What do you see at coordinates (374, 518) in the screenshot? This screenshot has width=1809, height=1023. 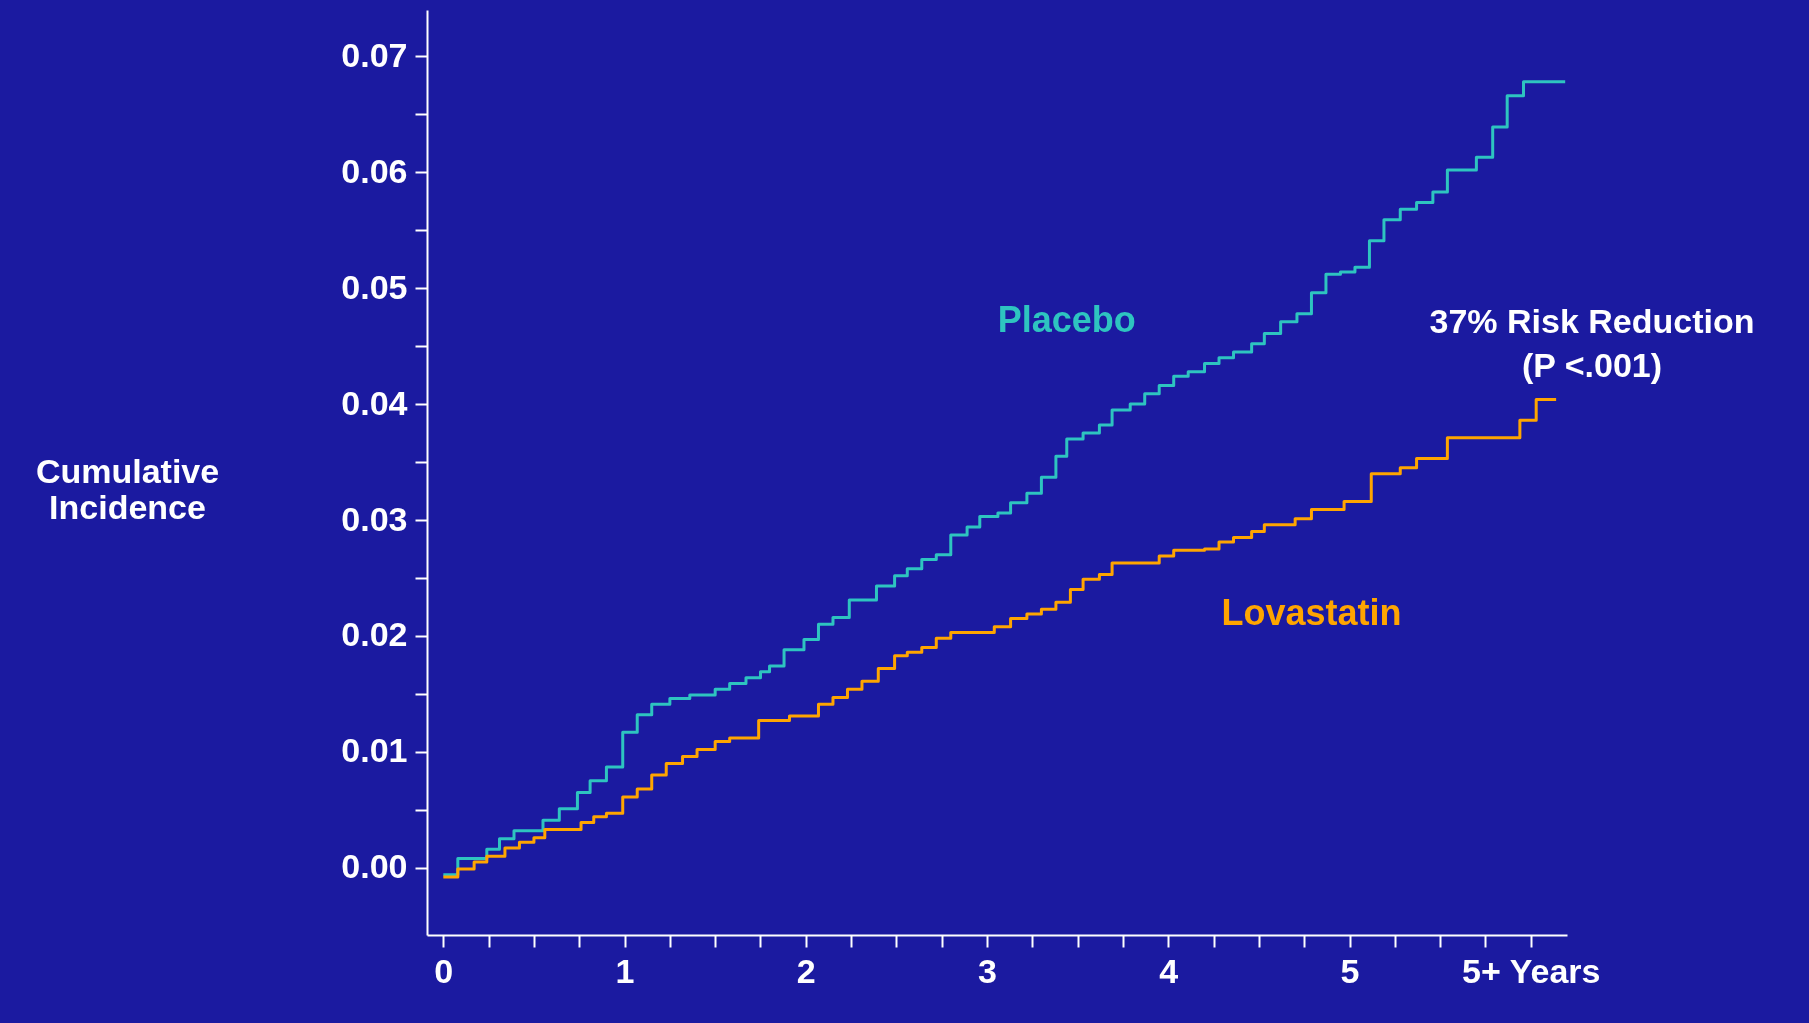 I see `y-tick-label: 0.03` at bounding box center [374, 518].